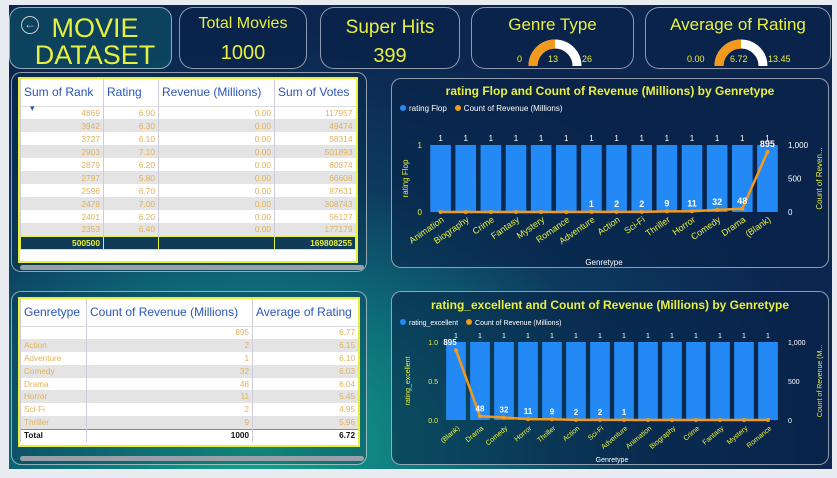 The image size is (837, 478). I want to click on table-cell: 5.80, so click(131, 177).